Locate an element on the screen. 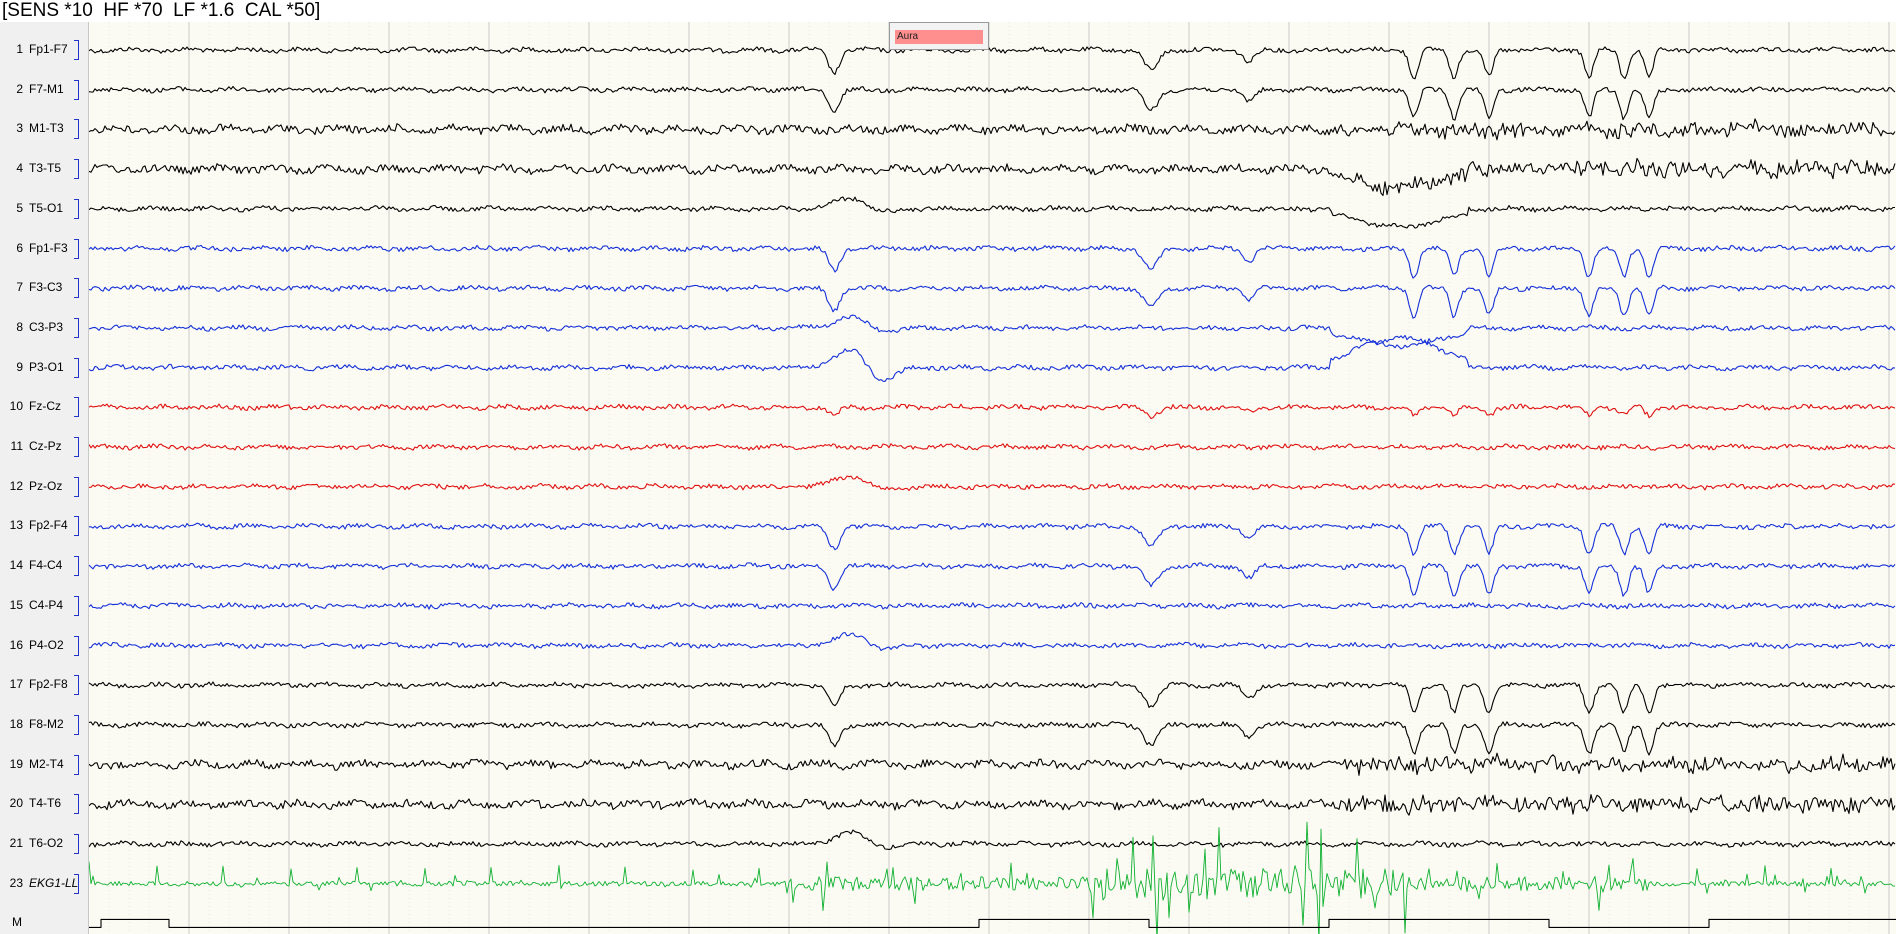 The height and width of the screenshot is (934, 1896). channel-name: C3-P3 is located at coordinates (46, 326).